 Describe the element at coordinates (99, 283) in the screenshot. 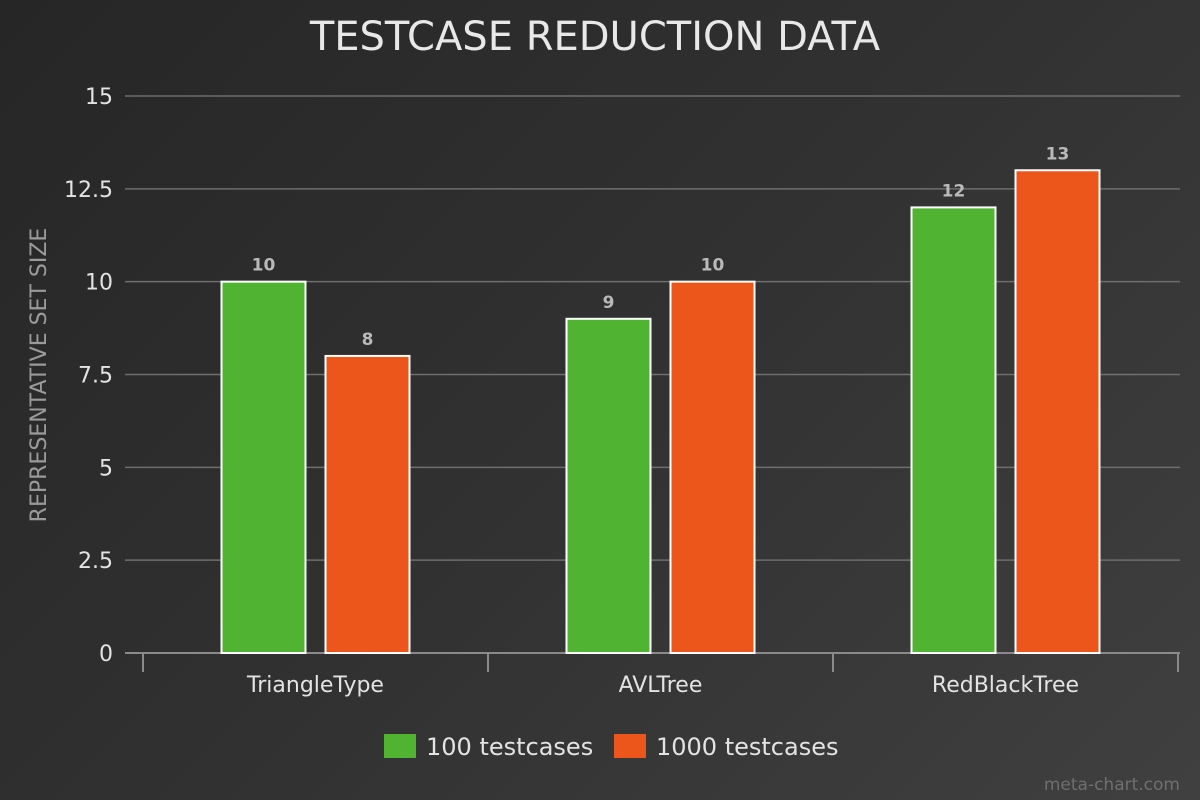

I see `y-tick-label: 10` at that location.